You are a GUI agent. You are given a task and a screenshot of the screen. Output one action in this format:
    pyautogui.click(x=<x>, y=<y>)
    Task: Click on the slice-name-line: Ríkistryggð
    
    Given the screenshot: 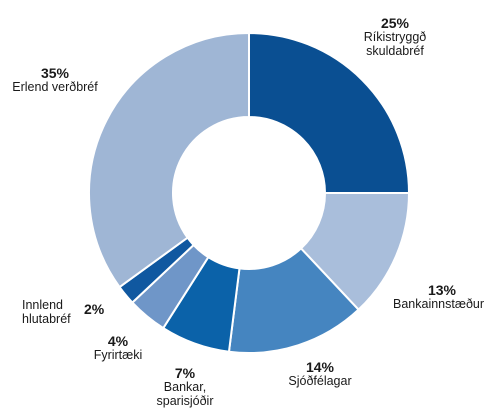 What is the action you would take?
    pyautogui.click(x=395, y=37)
    